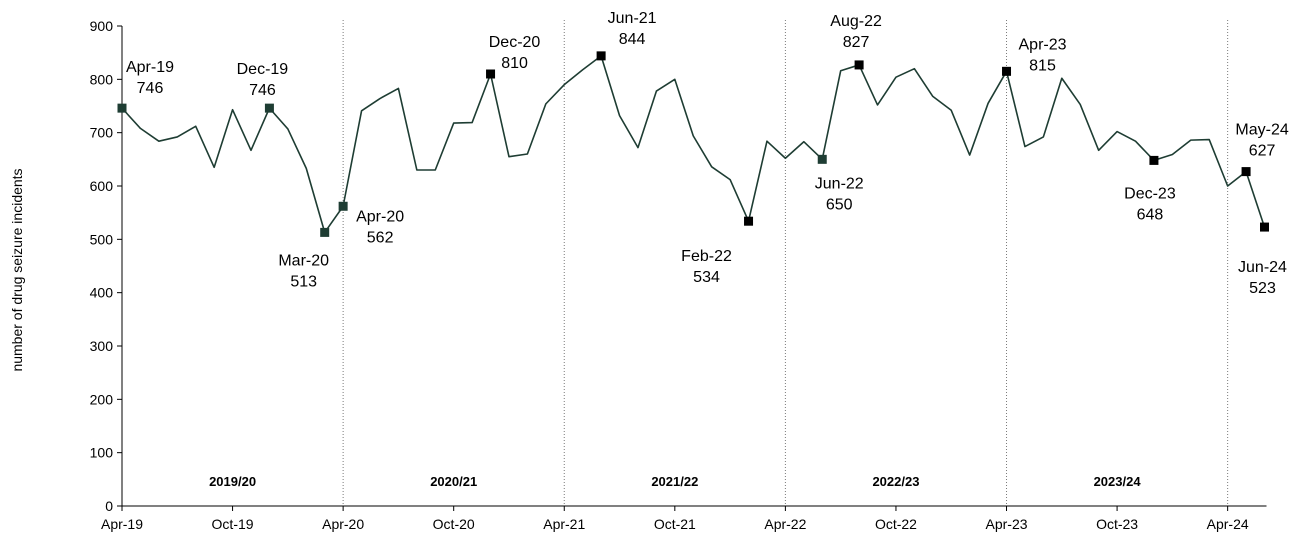 Image resolution: width=1304 pixels, height=535 pixels. What do you see at coordinates (263, 69) in the screenshot?
I see `annotation-month: Dec-19` at bounding box center [263, 69].